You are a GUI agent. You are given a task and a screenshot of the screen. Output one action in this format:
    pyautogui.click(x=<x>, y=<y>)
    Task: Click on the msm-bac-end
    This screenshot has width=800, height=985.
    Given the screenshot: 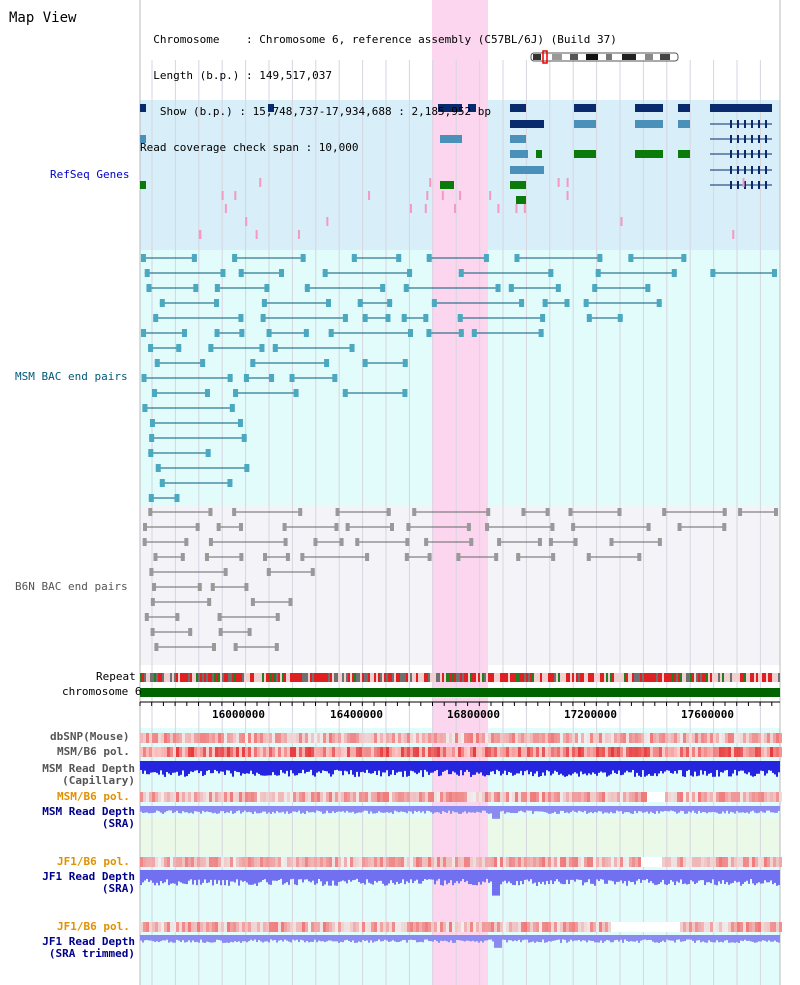 What is the action you would take?
    pyautogui.click(x=429, y=333)
    